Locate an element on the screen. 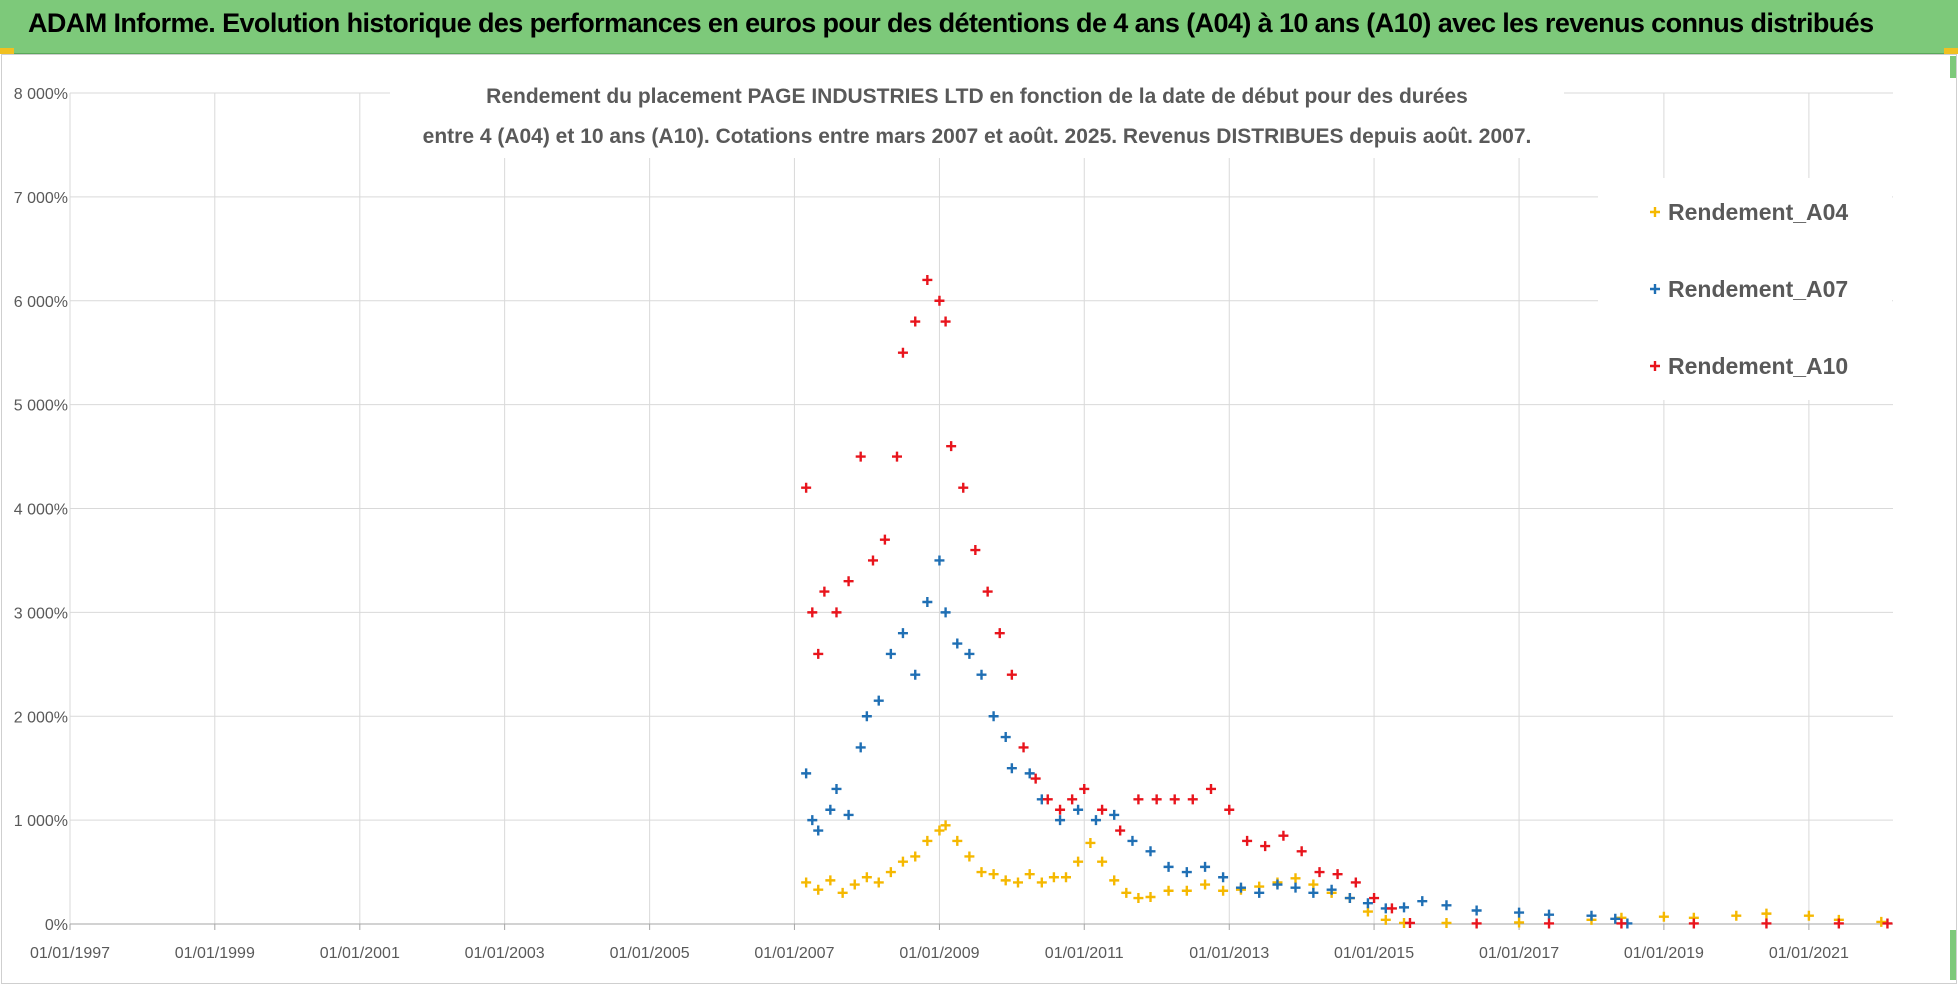  right-edge-bar-bottom is located at coordinates (1953, 955).